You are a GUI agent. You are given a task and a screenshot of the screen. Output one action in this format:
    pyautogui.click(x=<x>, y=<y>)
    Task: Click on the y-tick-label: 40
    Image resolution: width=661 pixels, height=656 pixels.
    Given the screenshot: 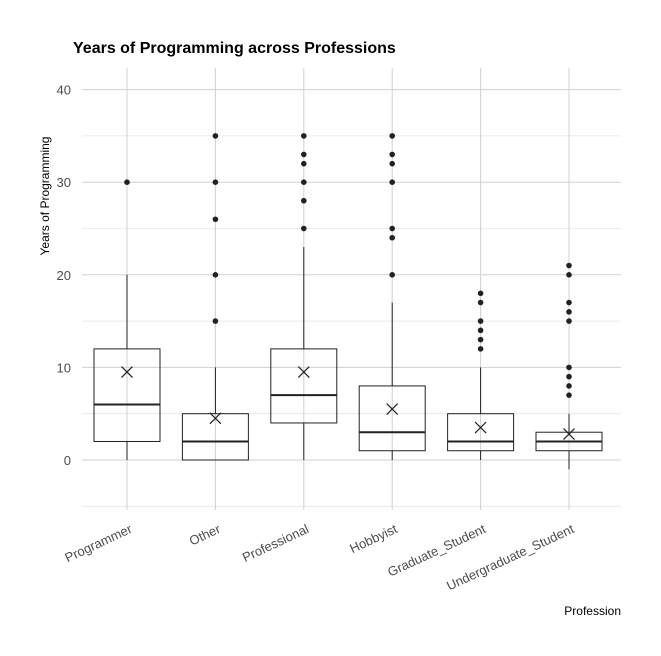 What is the action you would take?
    pyautogui.click(x=64, y=90)
    